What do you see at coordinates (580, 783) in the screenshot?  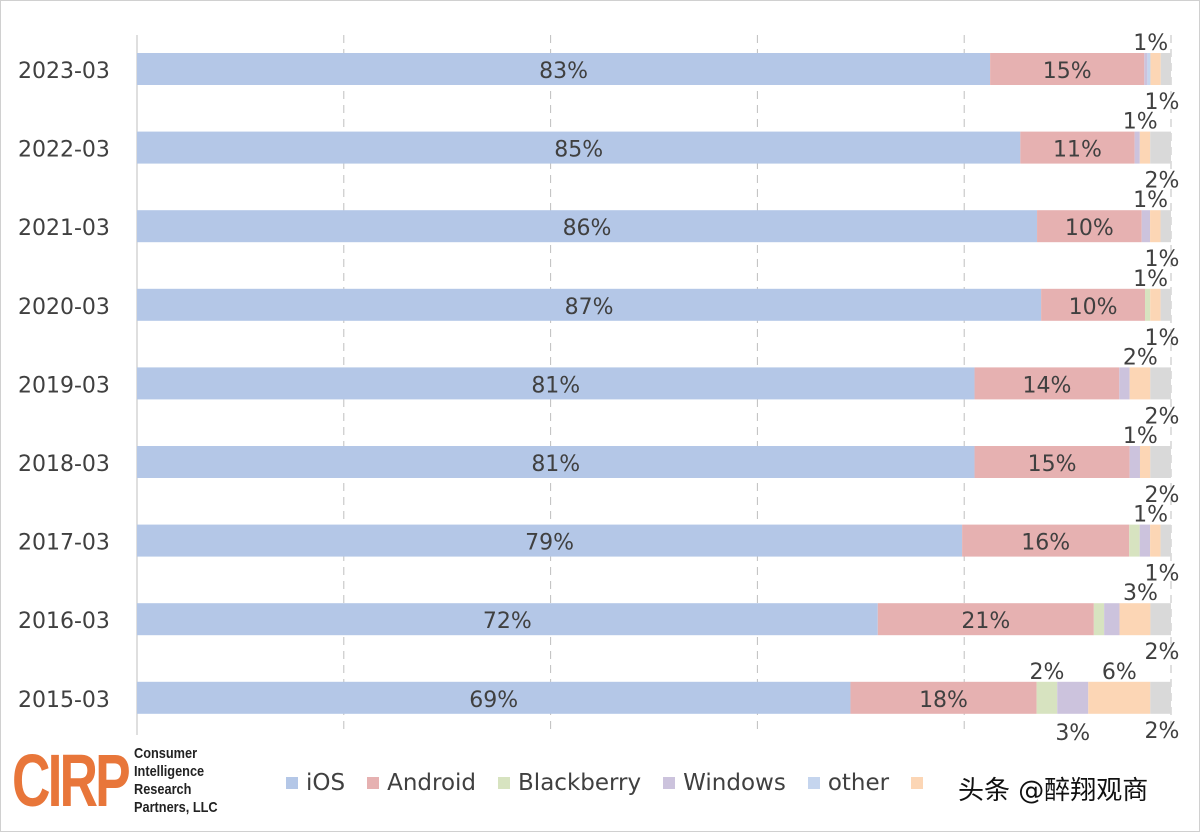 I see `legend-label: Blackberry` at bounding box center [580, 783].